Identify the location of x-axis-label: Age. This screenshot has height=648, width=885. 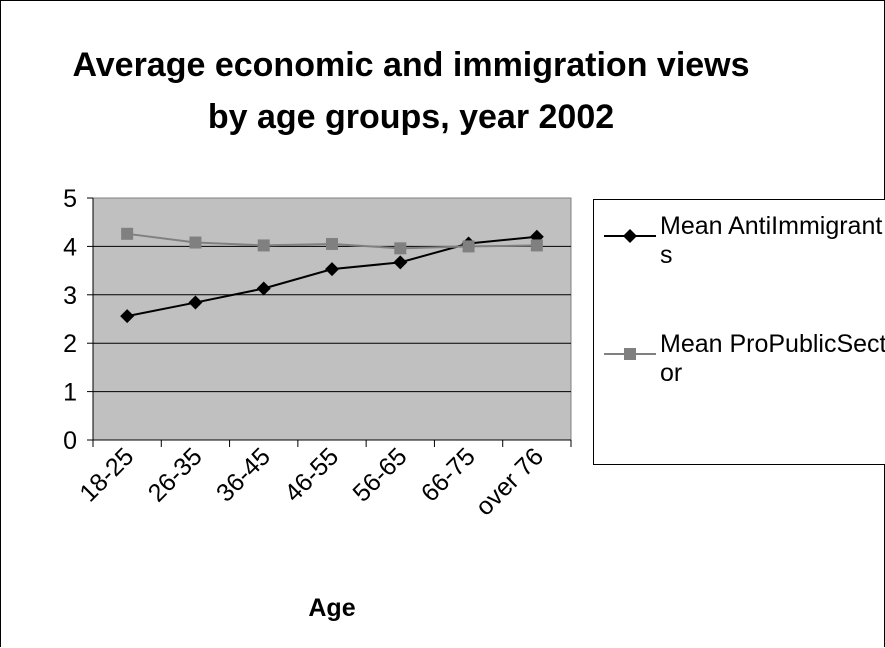
(331, 608).